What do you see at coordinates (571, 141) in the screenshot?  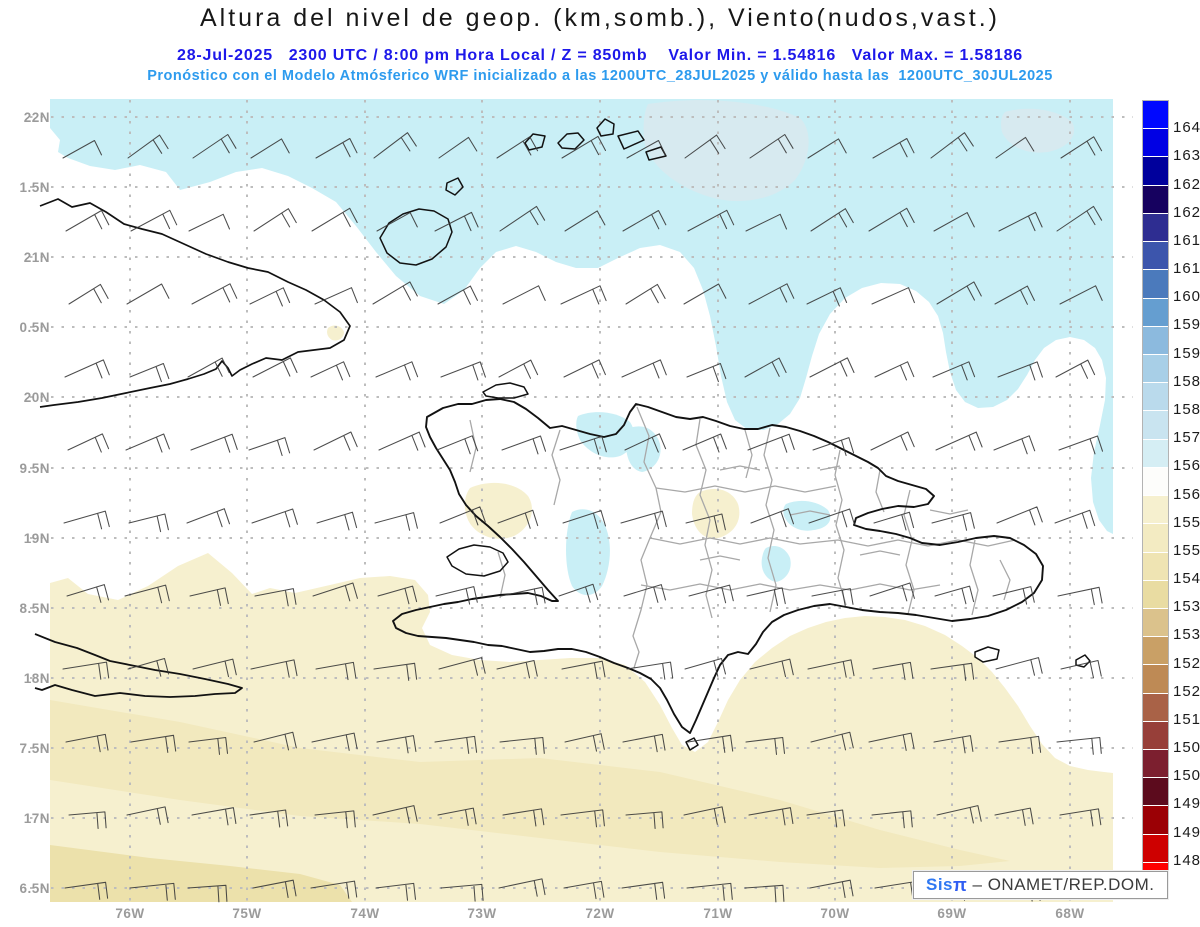 I see `coastline-island-caicos` at bounding box center [571, 141].